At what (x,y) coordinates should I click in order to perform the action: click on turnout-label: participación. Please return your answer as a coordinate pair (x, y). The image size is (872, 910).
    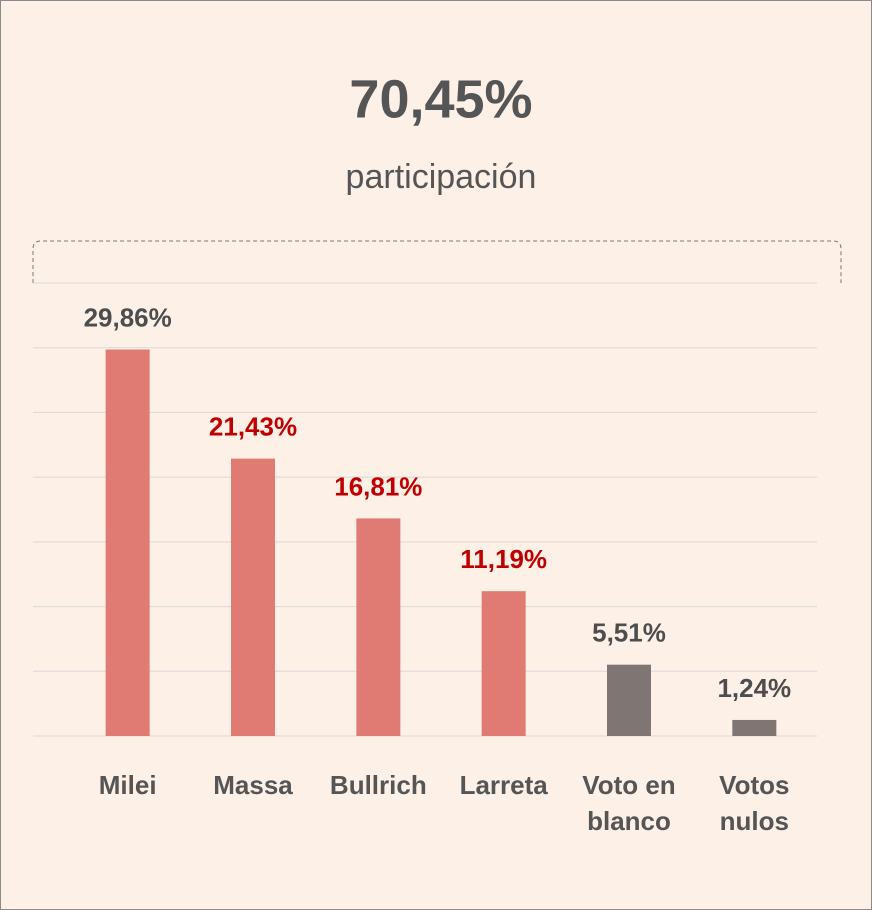
    Looking at the image, I should click on (441, 177).